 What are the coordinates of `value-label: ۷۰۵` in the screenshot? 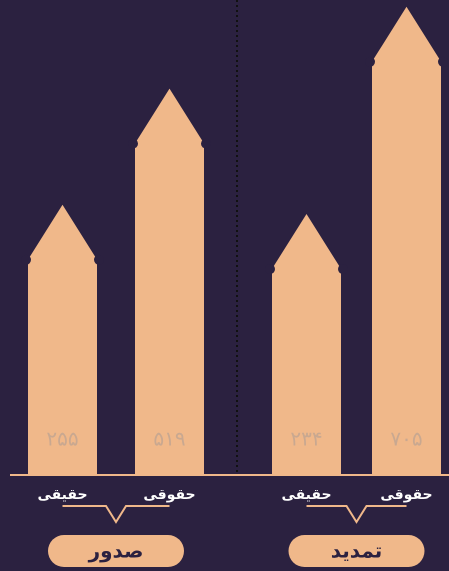 It's located at (406, 439).